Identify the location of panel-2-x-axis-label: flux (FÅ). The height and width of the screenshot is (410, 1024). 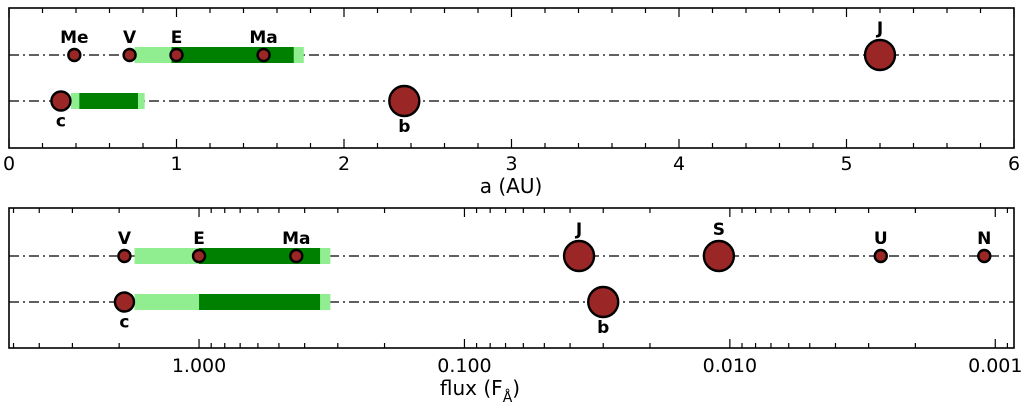
(480, 391).